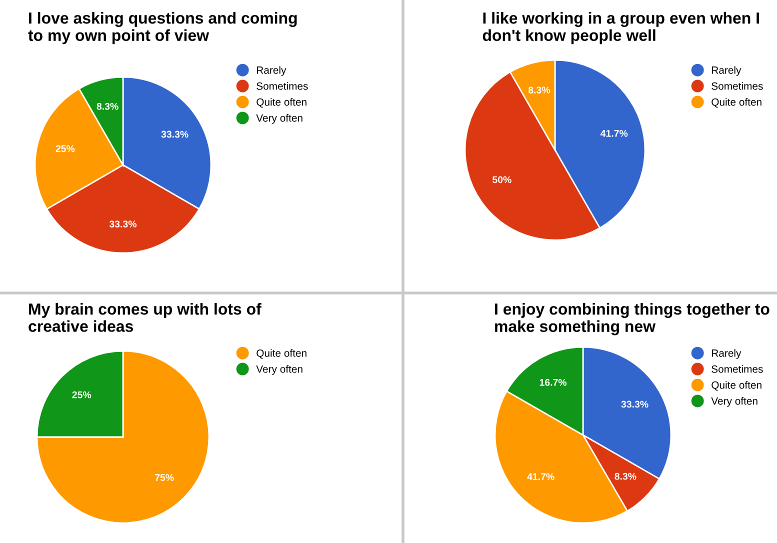  I want to click on data-label: 50%, so click(502, 180).